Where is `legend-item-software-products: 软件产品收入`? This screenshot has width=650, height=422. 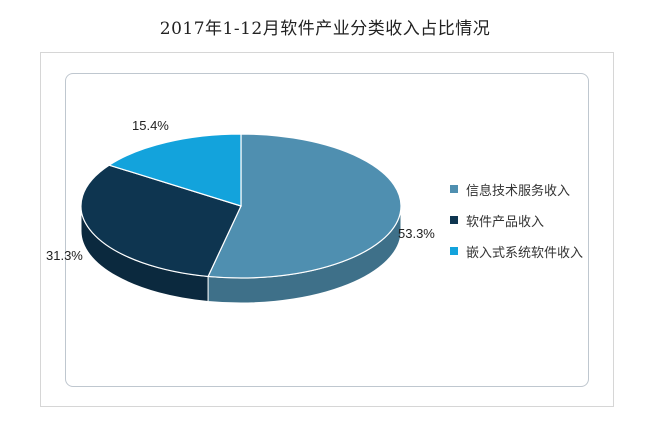
legend-item-software-products: 软件产品收入 is located at coordinates (535, 220).